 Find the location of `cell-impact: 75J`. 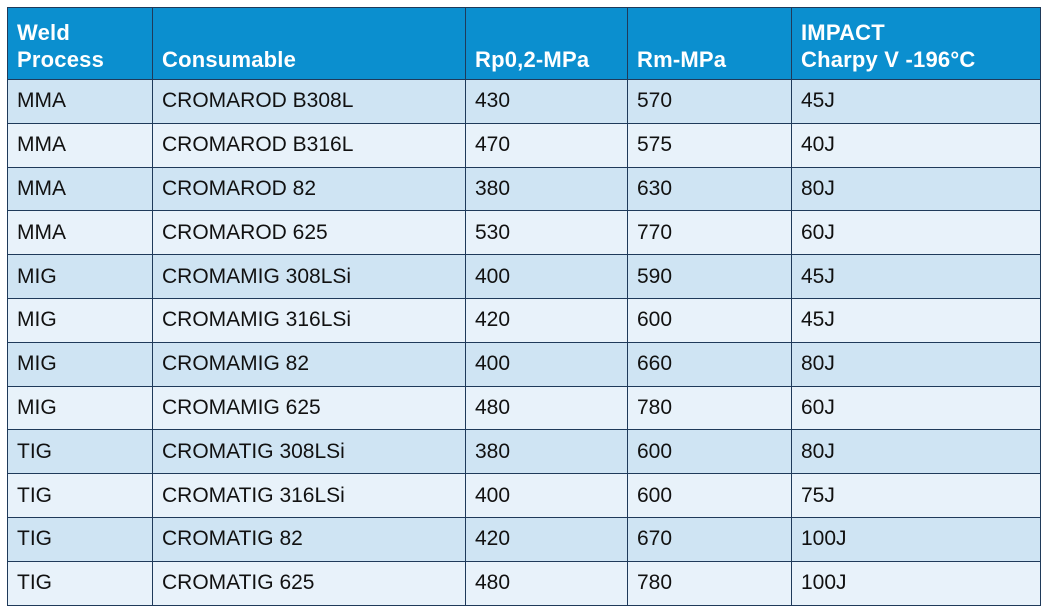

cell-impact: 75J is located at coordinates (916, 495).